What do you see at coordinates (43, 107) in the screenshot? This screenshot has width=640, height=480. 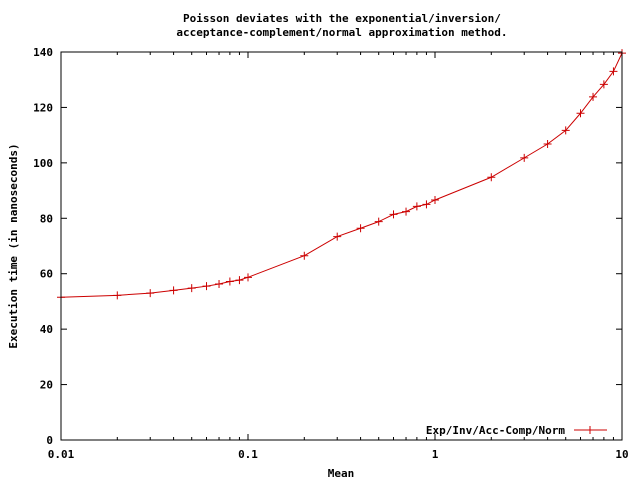 I see `y-tick-label: 120` at bounding box center [43, 107].